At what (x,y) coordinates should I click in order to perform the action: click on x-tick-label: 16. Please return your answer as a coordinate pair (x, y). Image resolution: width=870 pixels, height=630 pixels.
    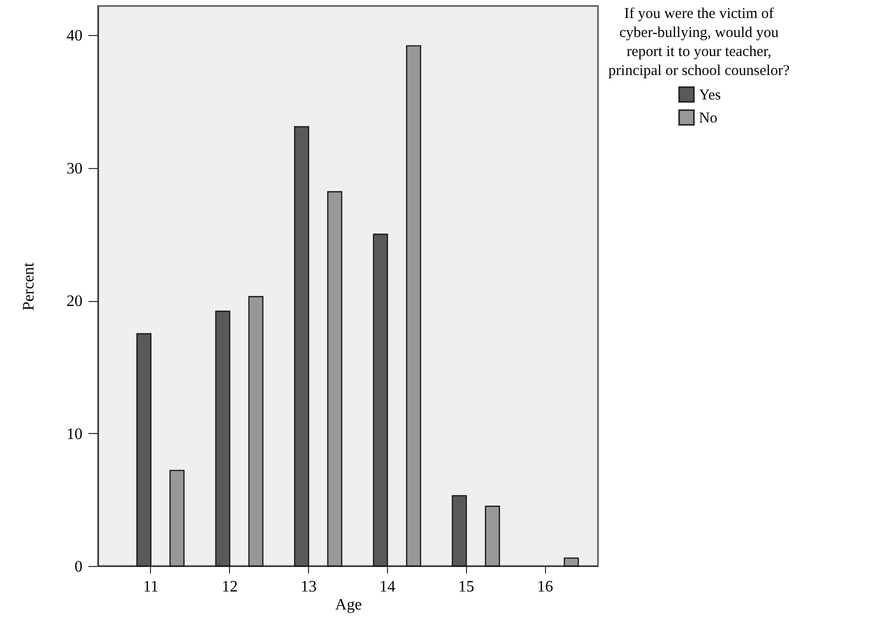
    Looking at the image, I should click on (545, 587).